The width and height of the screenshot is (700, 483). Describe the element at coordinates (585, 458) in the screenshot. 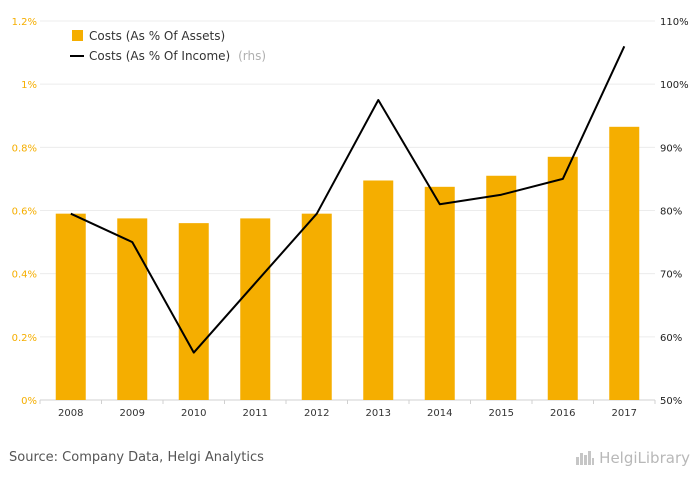

I see `city-skyline-icon` at that location.